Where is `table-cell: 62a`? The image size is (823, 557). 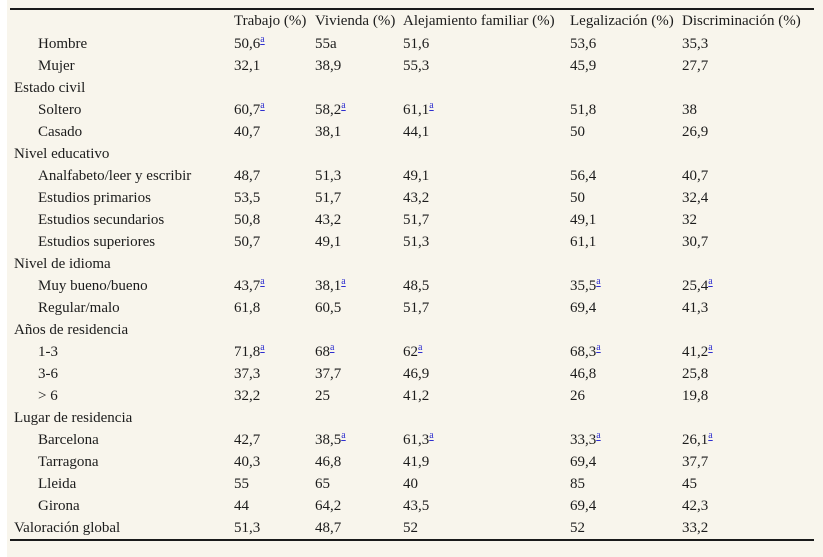
table-cell: 62a is located at coordinates (486, 352).